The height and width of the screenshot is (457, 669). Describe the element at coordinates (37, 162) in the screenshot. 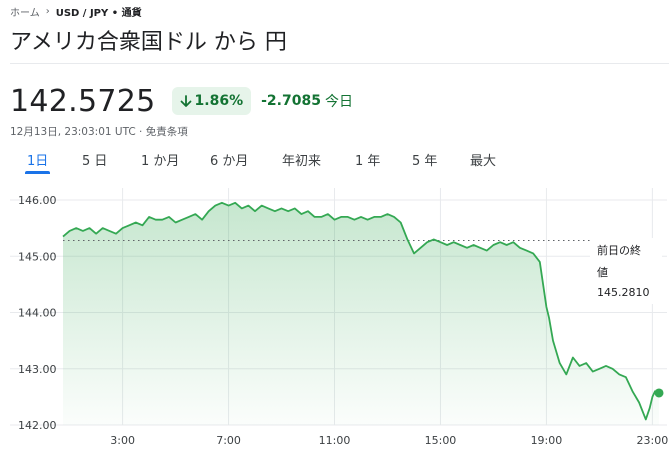

I see `tab-1-day: 1日` at that location.